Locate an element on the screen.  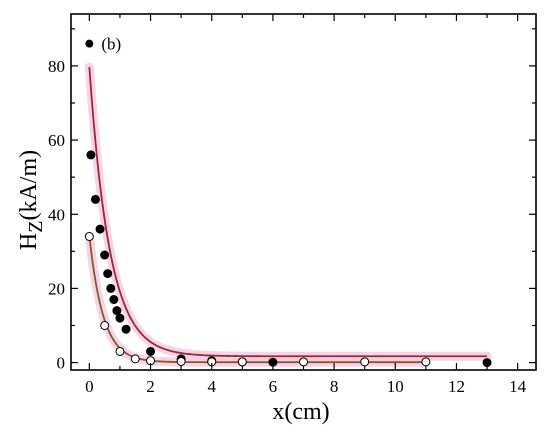
x-tick-label: 6 is located at coordinates (273, 386).